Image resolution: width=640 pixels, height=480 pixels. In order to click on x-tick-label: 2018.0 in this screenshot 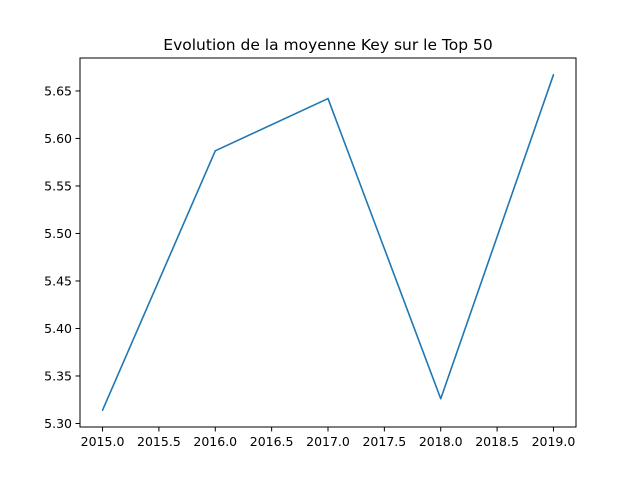, I will do `click(441, 441)`.